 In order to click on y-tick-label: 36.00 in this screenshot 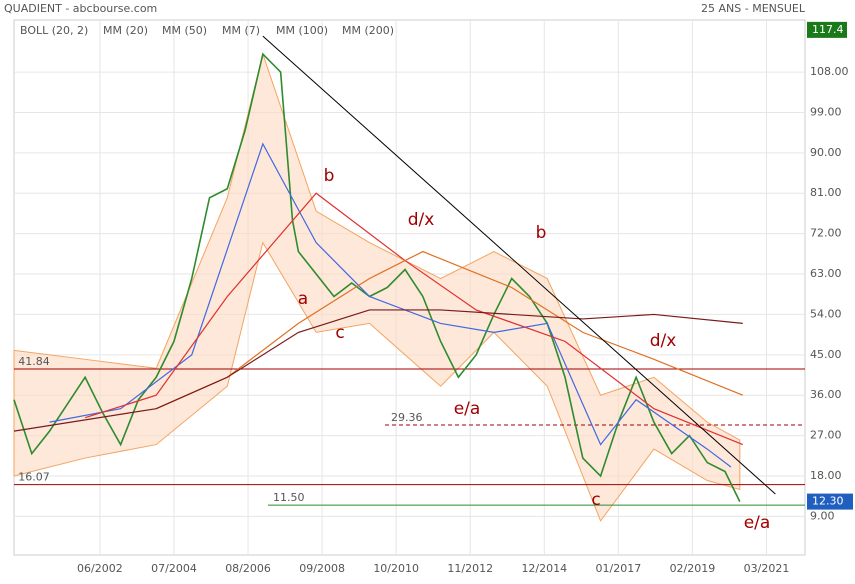, I will do `click(826, 394)`.